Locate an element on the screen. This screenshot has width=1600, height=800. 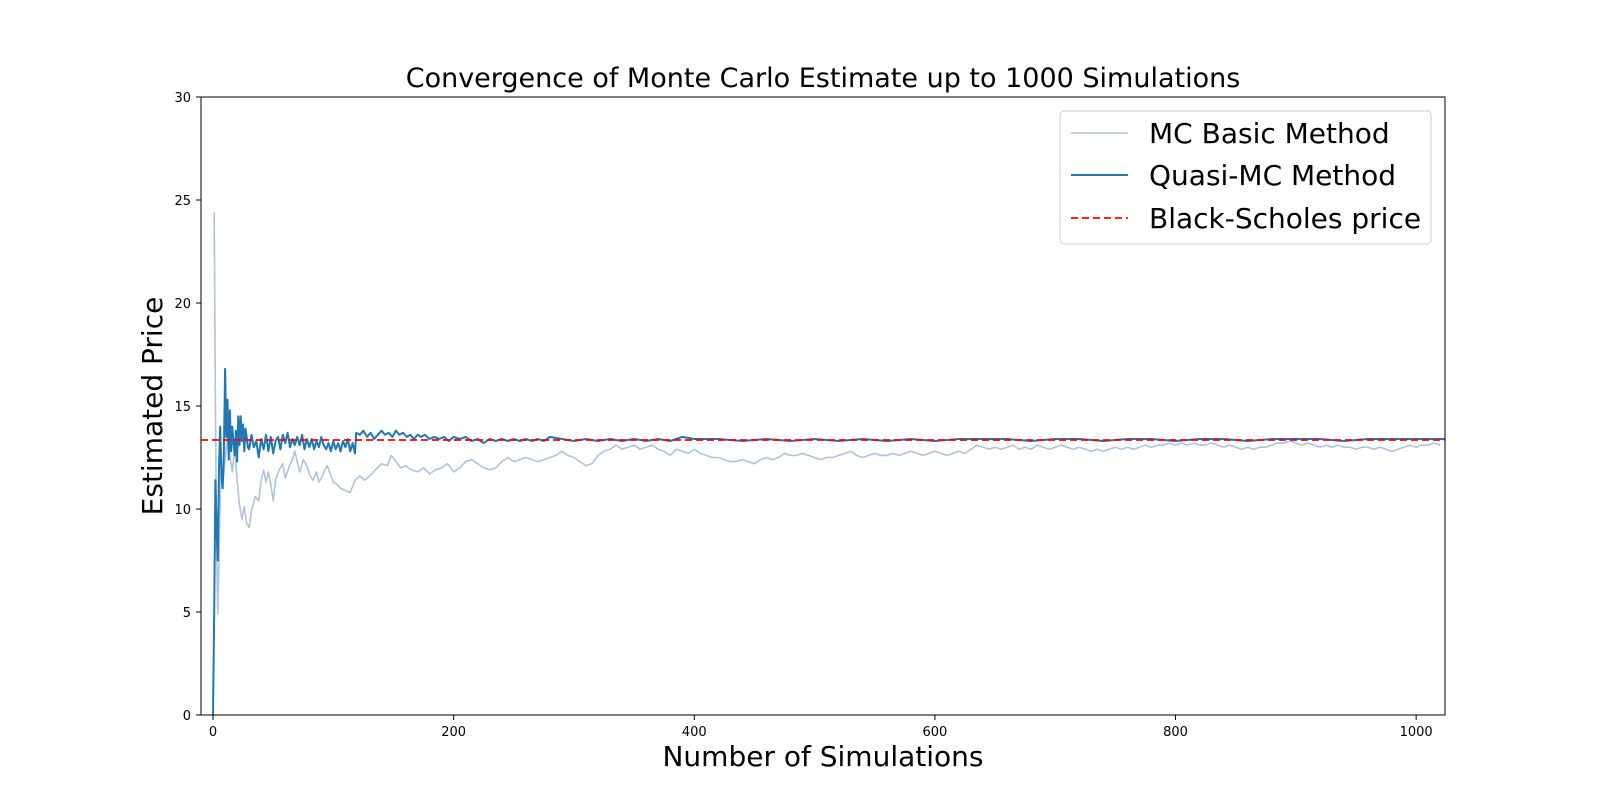
x-axis-label: Number of Simulations is located at coordinates (822, 756).